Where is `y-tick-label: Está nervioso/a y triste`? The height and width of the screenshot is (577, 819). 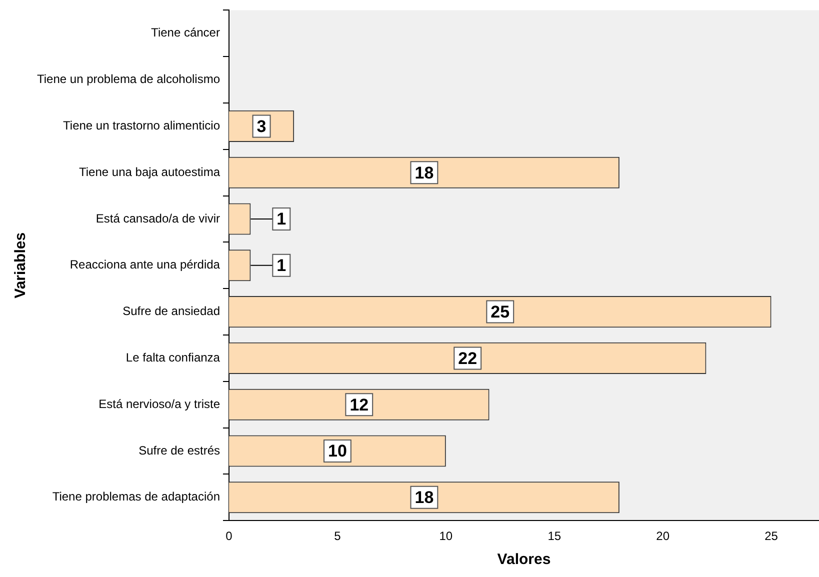
y-tick-label: Está nervioso/a y triste is located at coordinates (159, 403).